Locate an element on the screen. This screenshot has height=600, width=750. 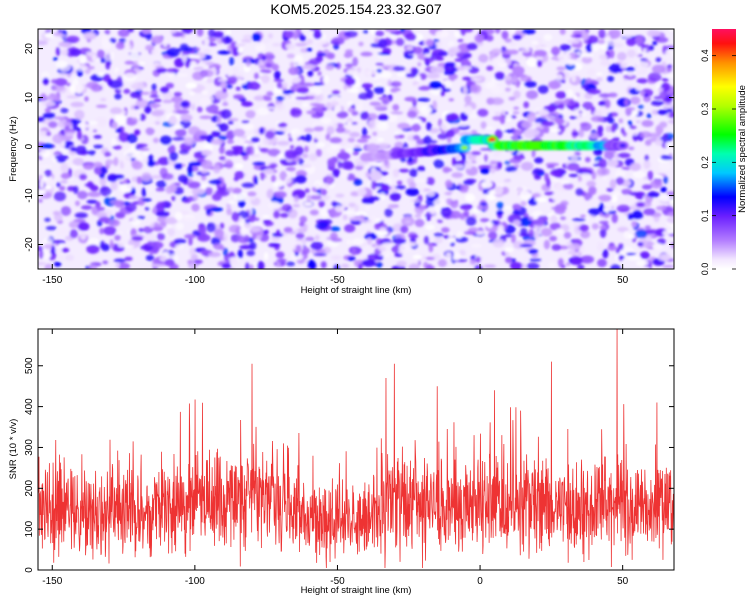
x-tick-label: -150 is located at coordinates (52, 280).